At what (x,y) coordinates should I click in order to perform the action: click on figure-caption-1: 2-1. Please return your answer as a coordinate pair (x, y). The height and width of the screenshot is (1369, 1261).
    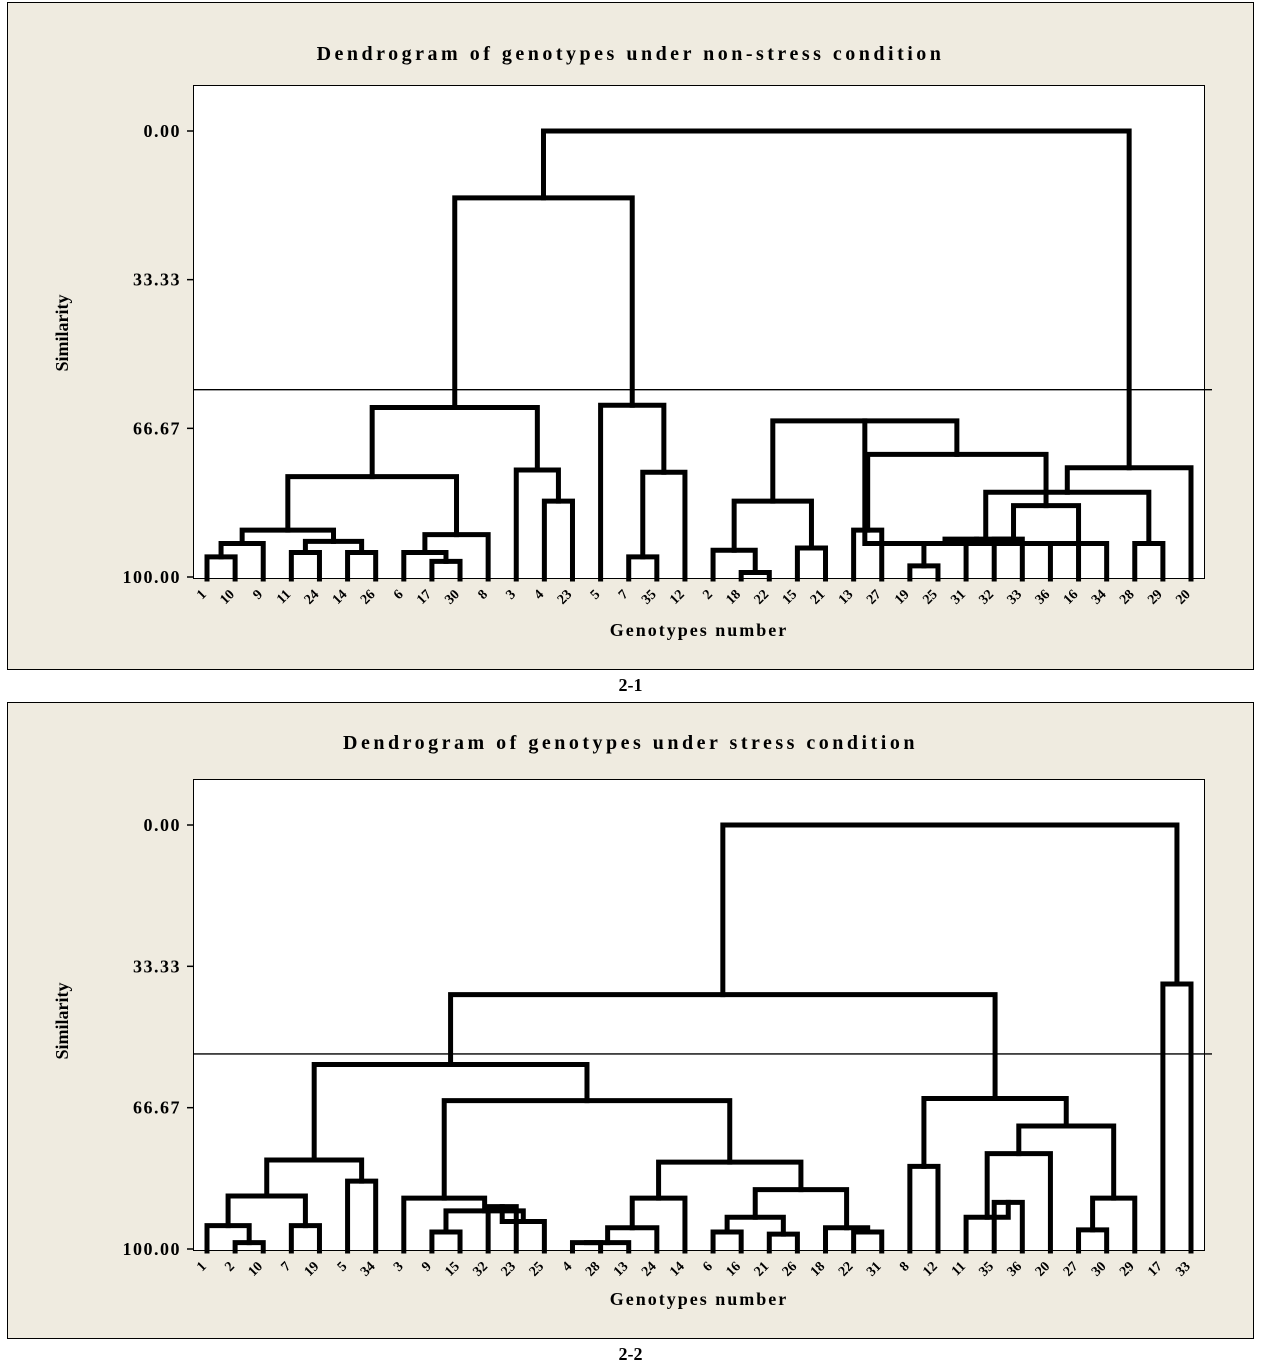
    Looking at the image, I should click on (630, 685).